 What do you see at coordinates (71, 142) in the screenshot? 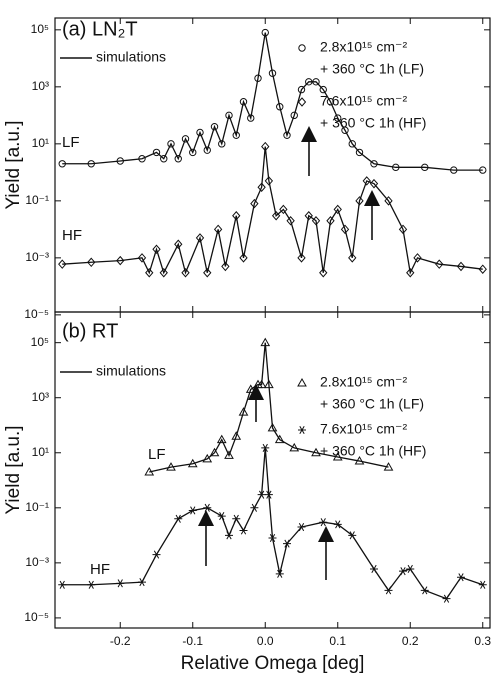
I see `curve-label: LF` at bounding box center [71, 142].